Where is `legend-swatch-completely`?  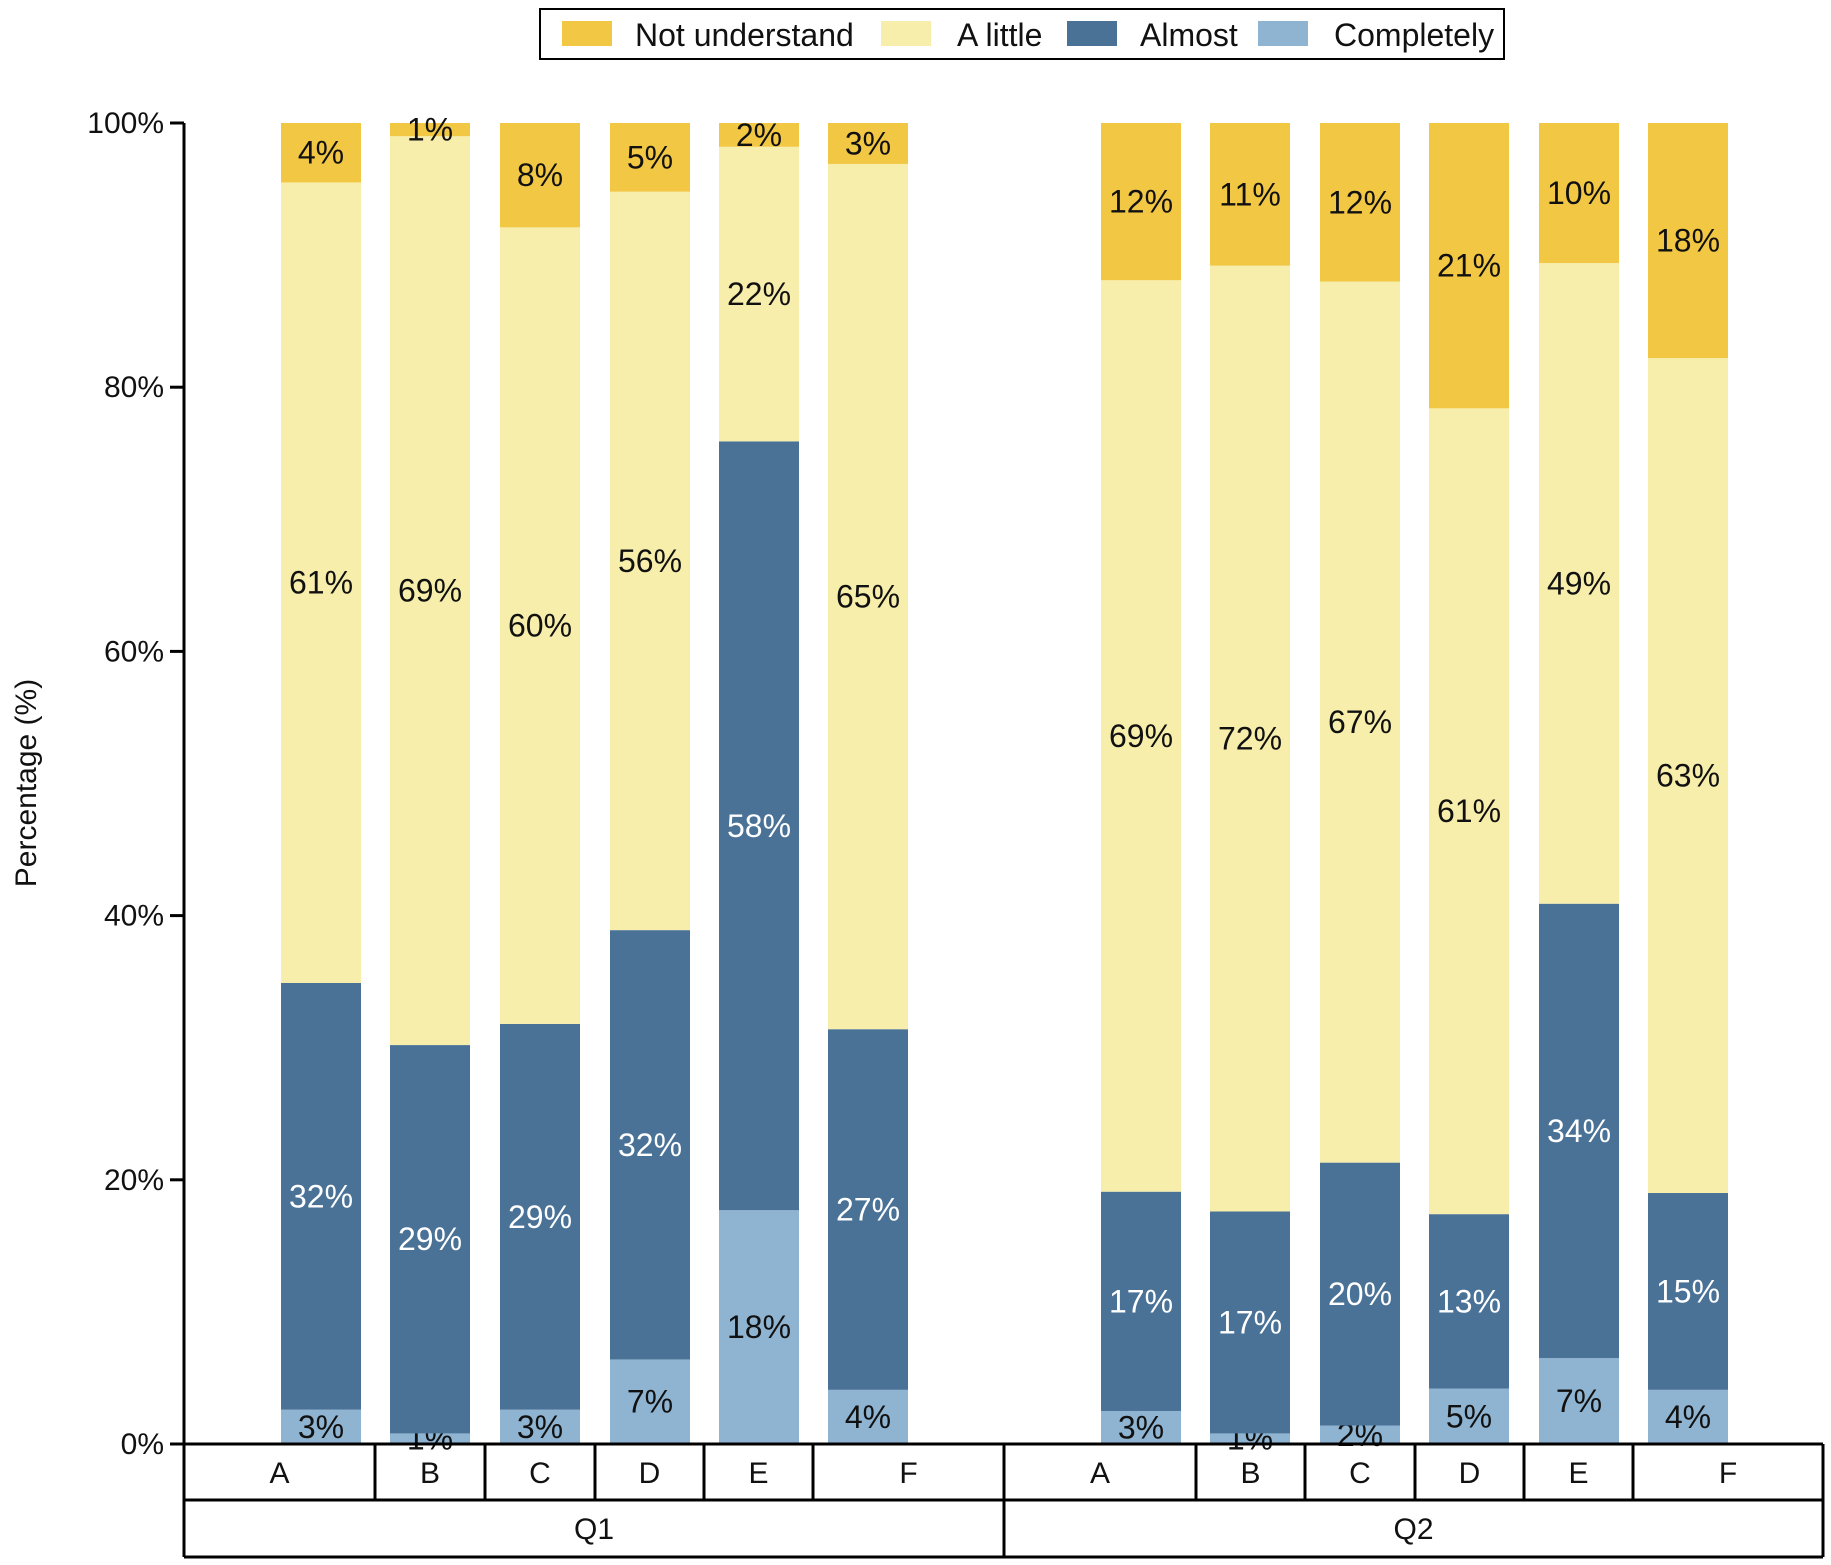
legend-swatch-completely is located at coordinates (1283, 33).